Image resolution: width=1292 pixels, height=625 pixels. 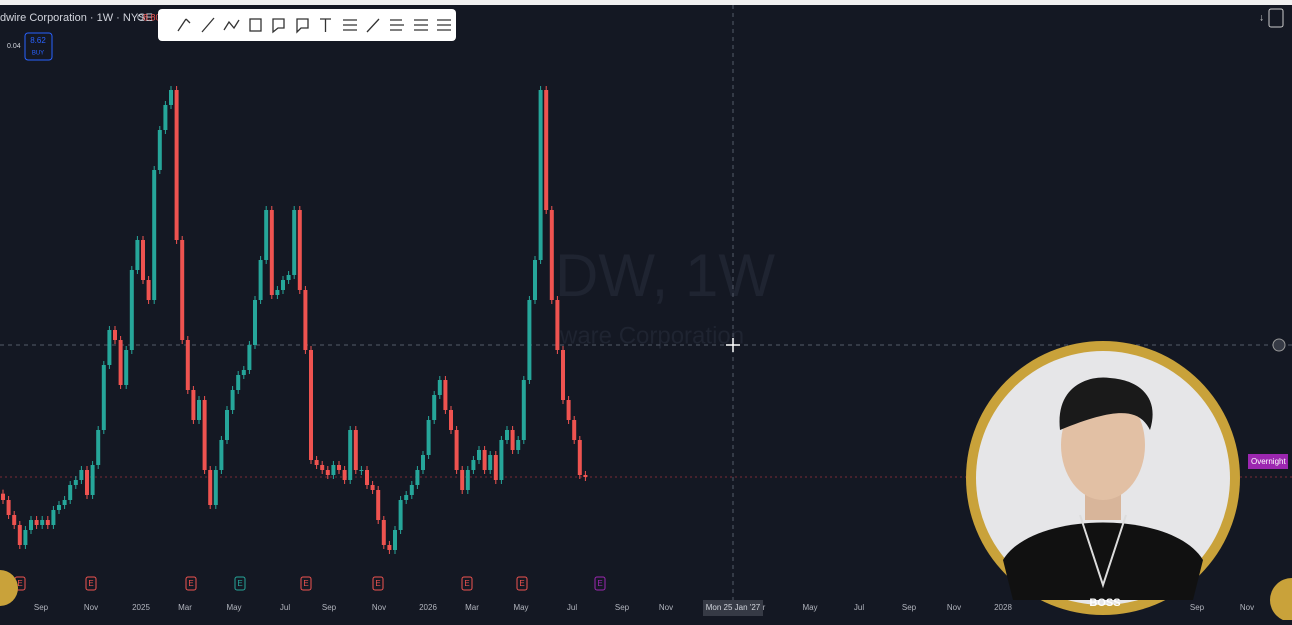 I want to click on price-prefix: O, so click(x=140, y=17).